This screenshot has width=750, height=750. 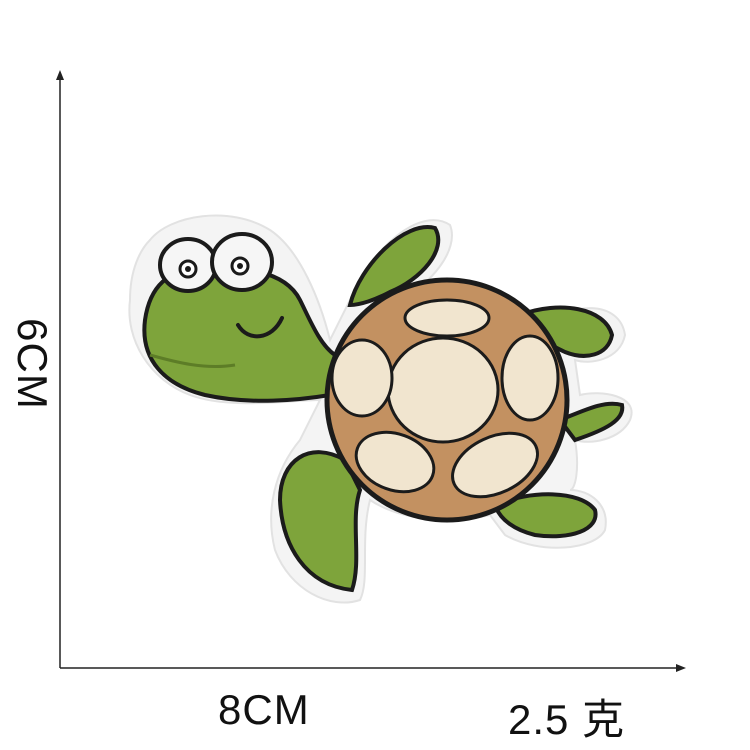 I want to click on front-flipper-top, so click(x=394, y=266).